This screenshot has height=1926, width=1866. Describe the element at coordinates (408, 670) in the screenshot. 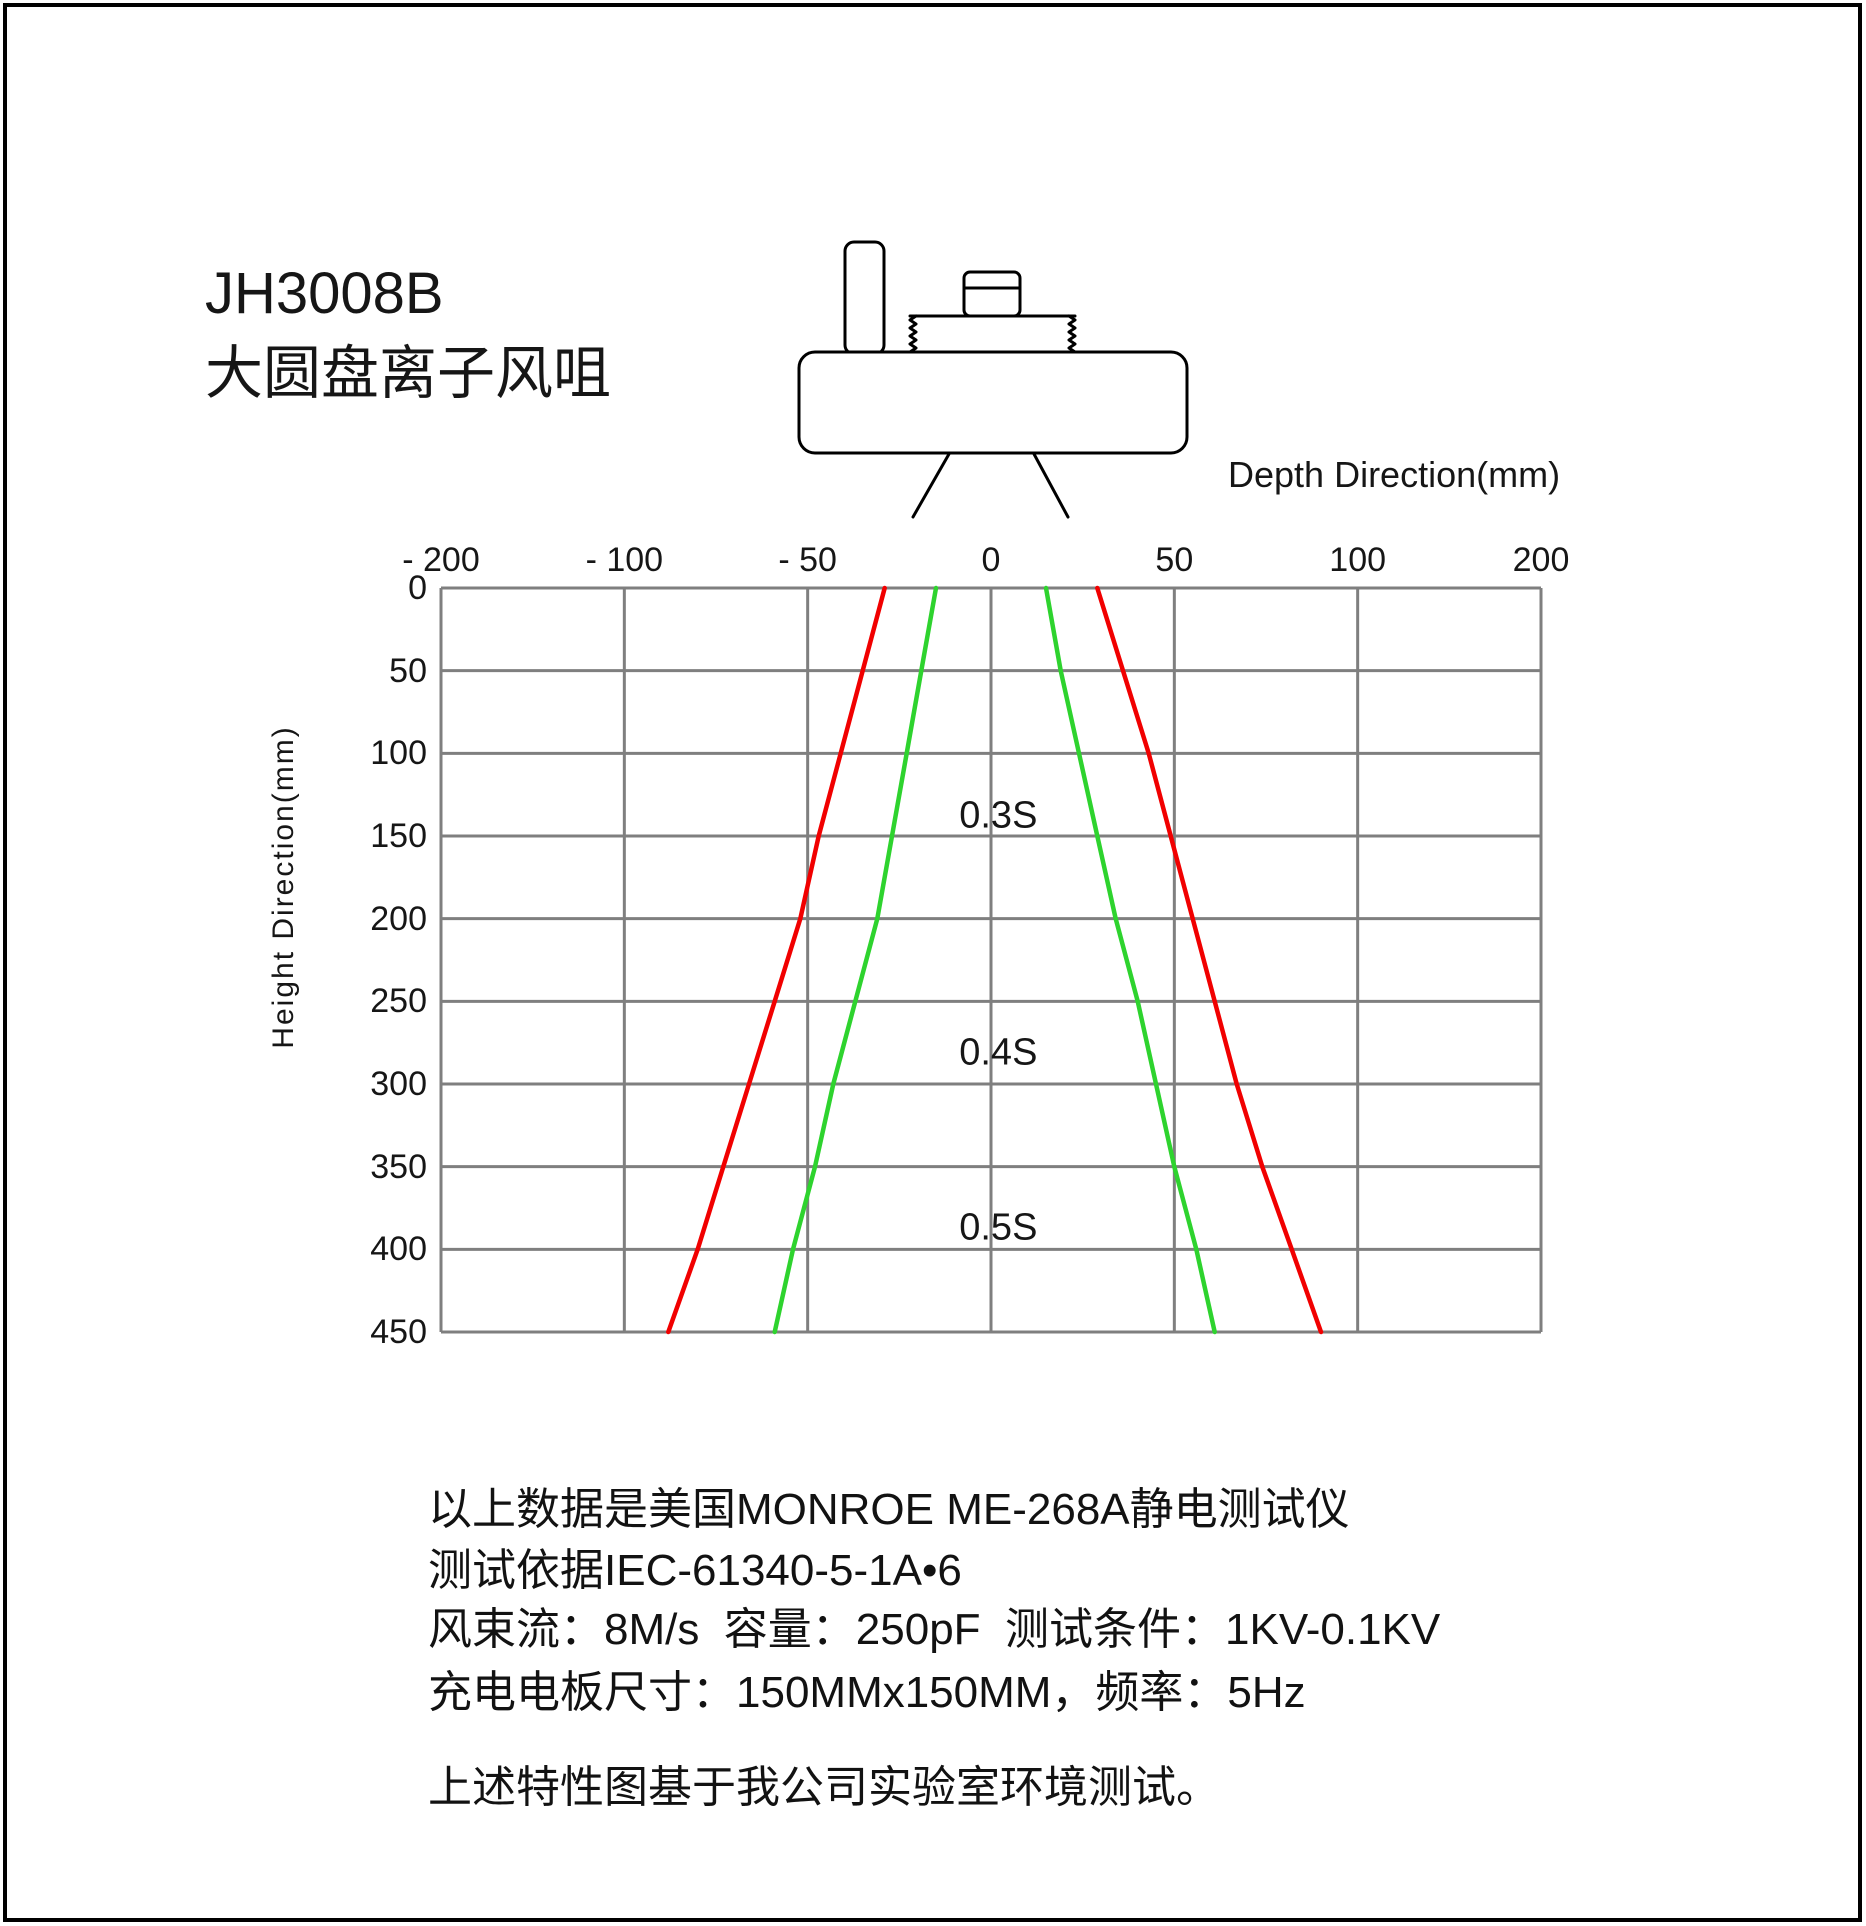

I see `y-tick-label: 50` at that location.